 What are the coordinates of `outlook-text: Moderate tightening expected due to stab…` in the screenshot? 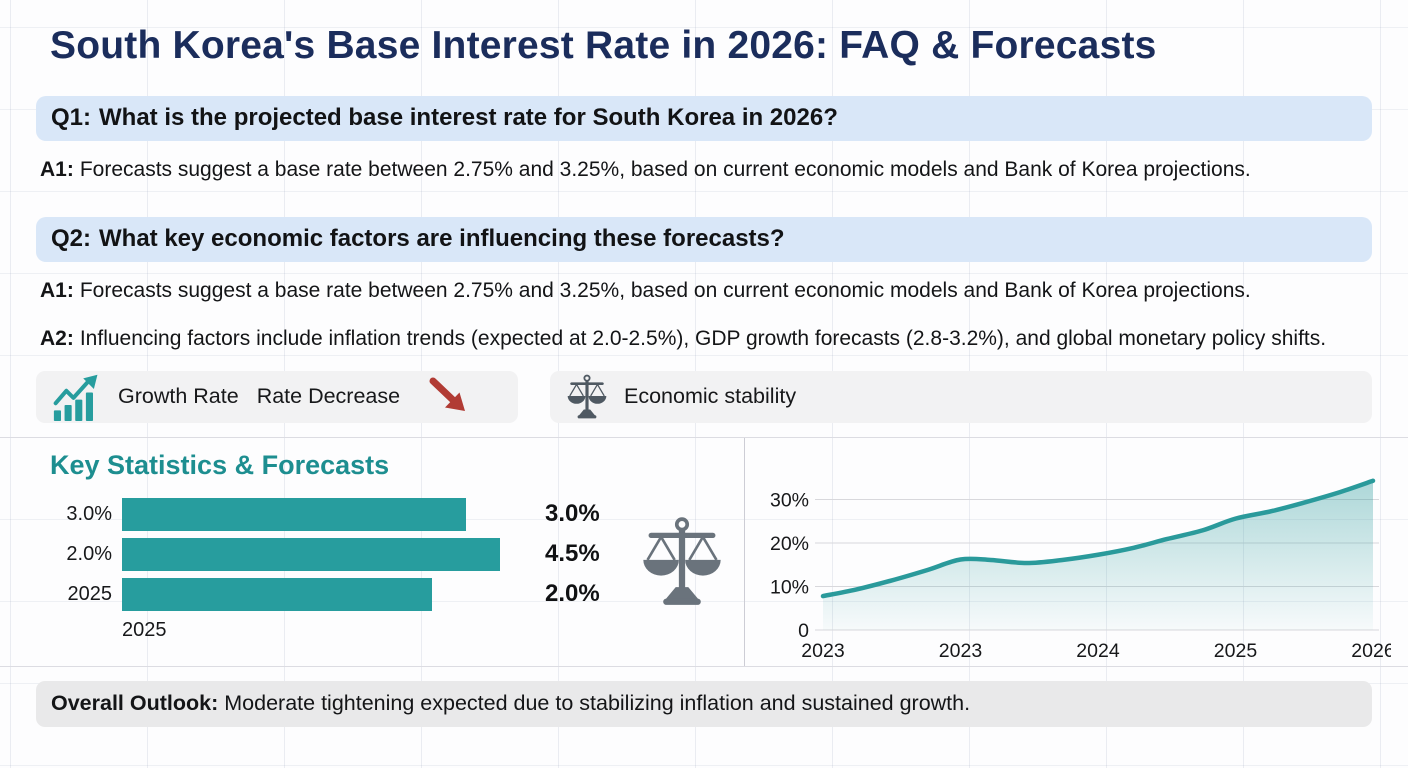 It's located at (597, 702).